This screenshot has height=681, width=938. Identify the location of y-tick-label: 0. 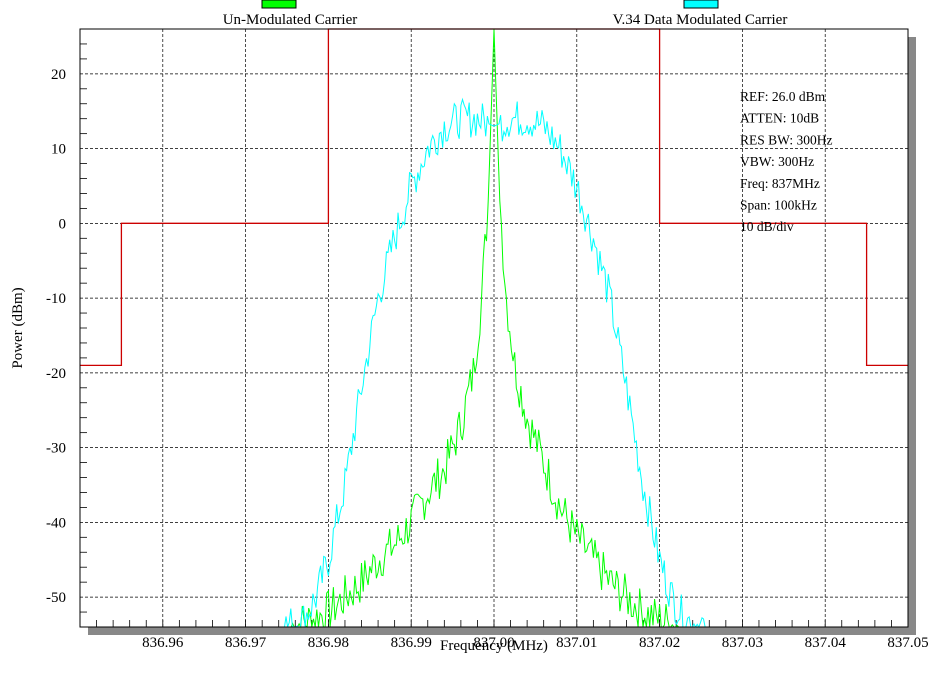
(63, 224).